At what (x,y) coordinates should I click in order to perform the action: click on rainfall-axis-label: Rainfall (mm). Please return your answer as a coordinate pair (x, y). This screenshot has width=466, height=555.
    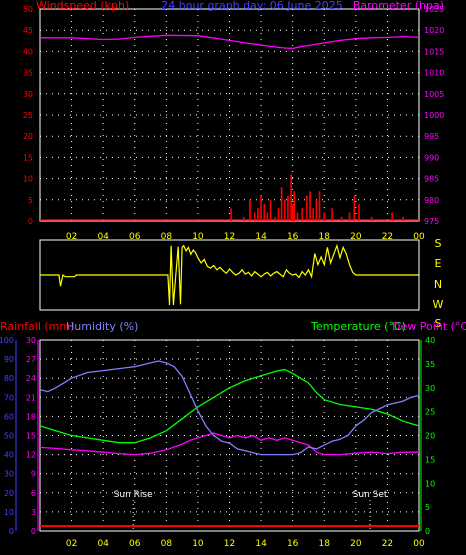
    Looking at the image, I should click on (37, 326).